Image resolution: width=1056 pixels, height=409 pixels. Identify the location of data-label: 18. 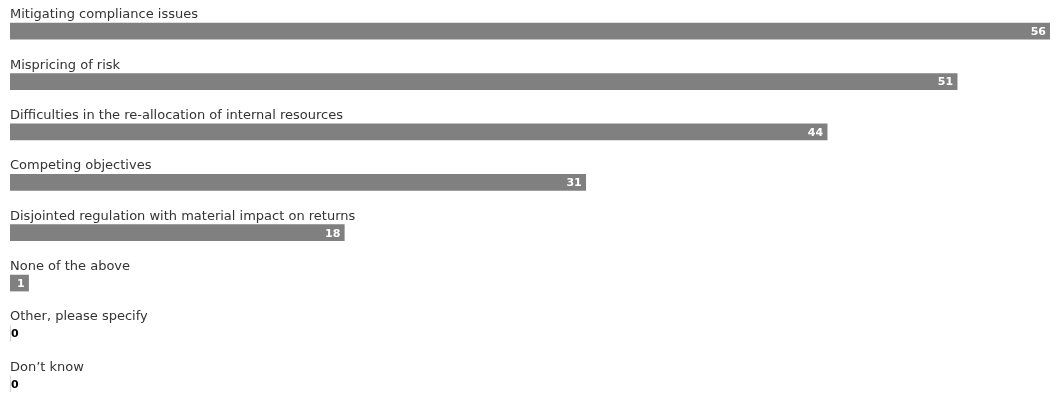
(332, 233).